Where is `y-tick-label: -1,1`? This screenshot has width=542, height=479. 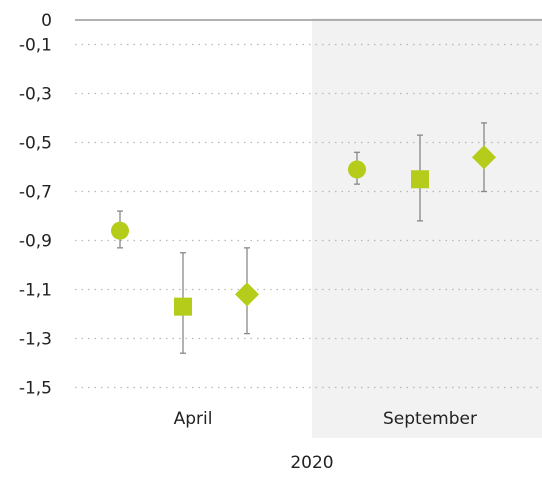 y-tick-label: -1,1 is located at coordinates (35, 291).